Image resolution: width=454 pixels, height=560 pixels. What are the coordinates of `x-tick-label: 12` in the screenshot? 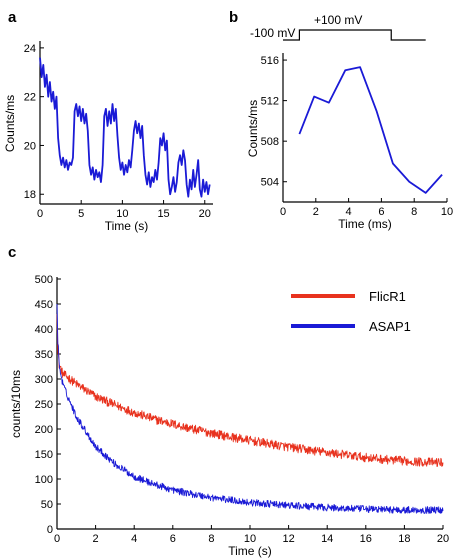 It's located at (288, 539).